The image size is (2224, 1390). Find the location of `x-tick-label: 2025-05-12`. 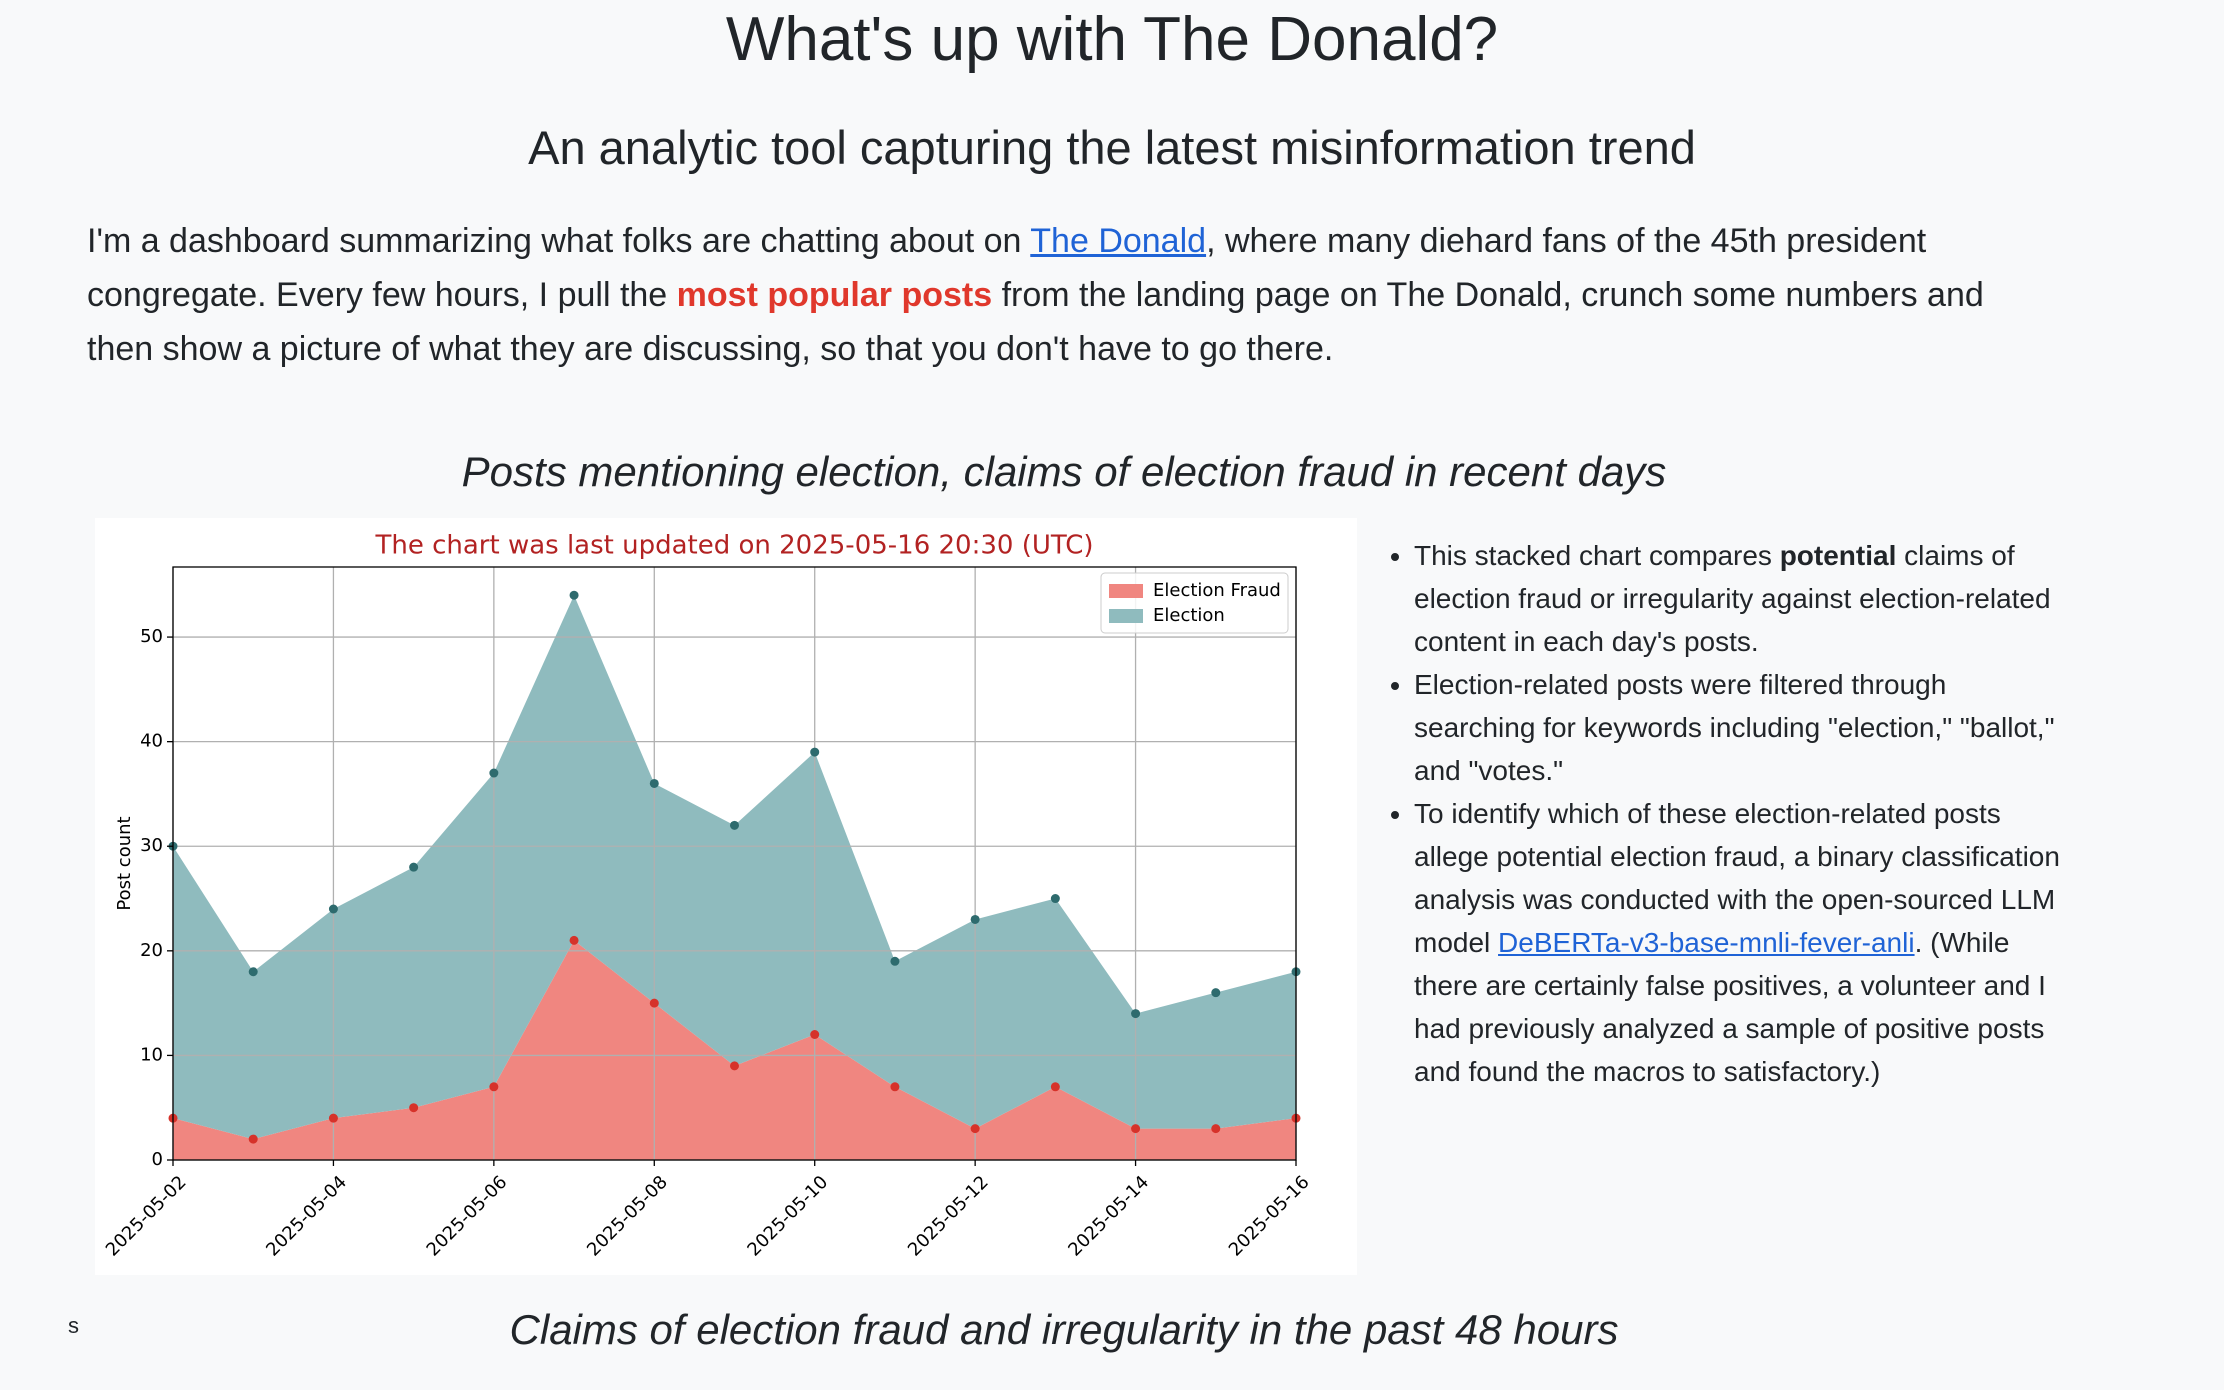

x-tick-label: 2025-05-12 is located at coordinates (948, 1216).